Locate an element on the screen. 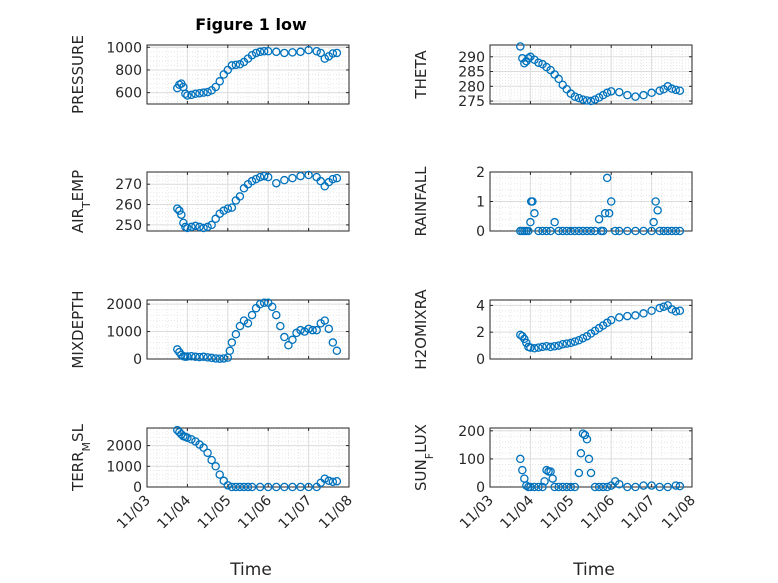 The height and width of the screenshot is (583, 778). y-tick-label: 280 is located at coordinates (471, 87).